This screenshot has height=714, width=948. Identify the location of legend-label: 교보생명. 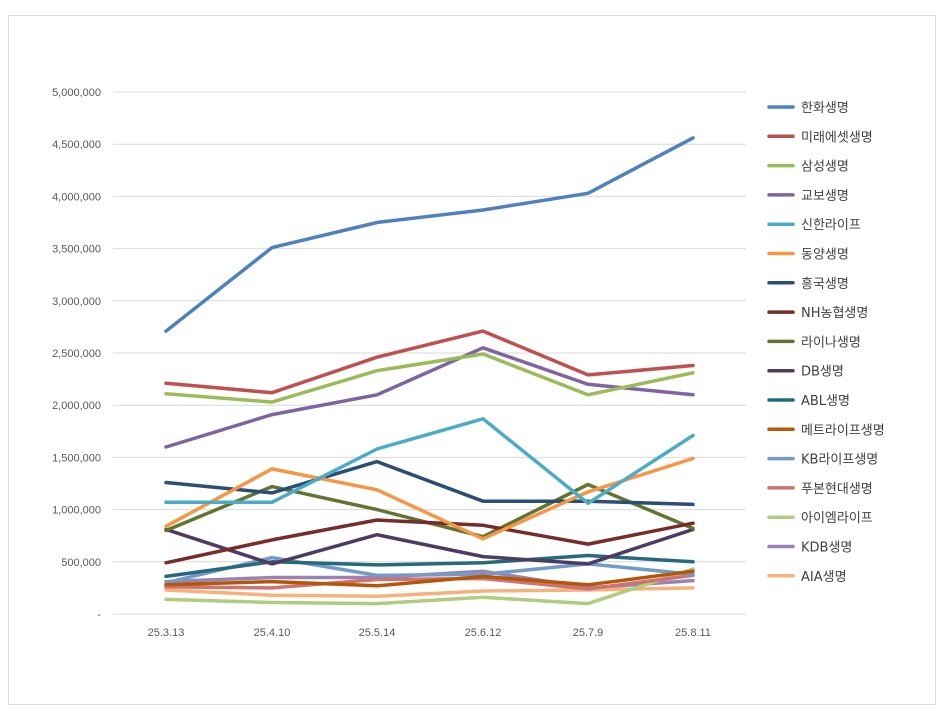
(825, 196).